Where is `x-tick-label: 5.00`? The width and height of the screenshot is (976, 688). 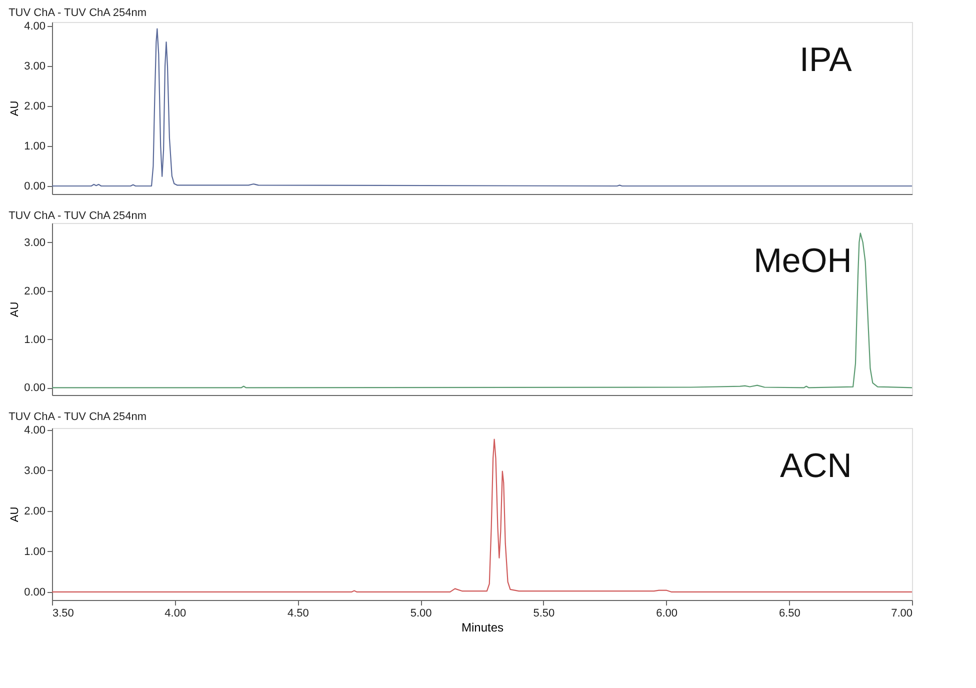
x-tick-label: 5.00 is located at coordinates (421, 614).